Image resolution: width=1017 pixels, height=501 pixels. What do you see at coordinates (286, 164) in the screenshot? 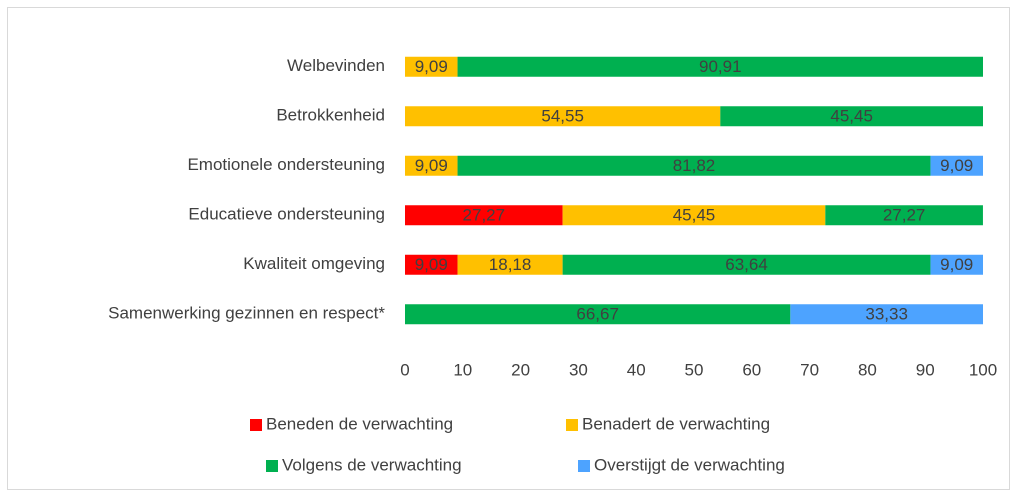
I see `y-tick-label: Emotionele ondersteuning` at bounding box center [286, 164].